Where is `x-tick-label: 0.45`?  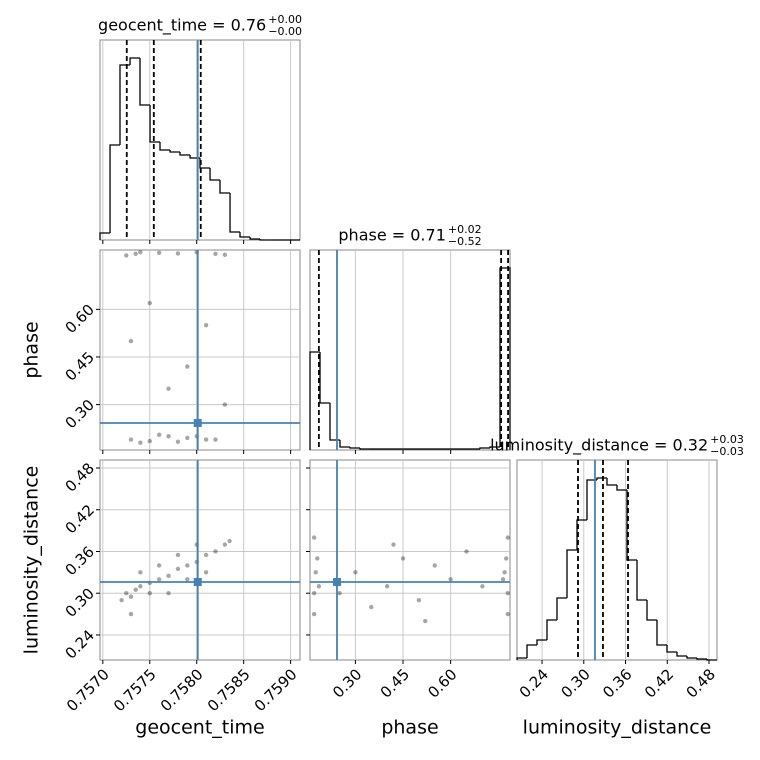 x-tick-label: 0.45 is located at coordinates (395, 683).